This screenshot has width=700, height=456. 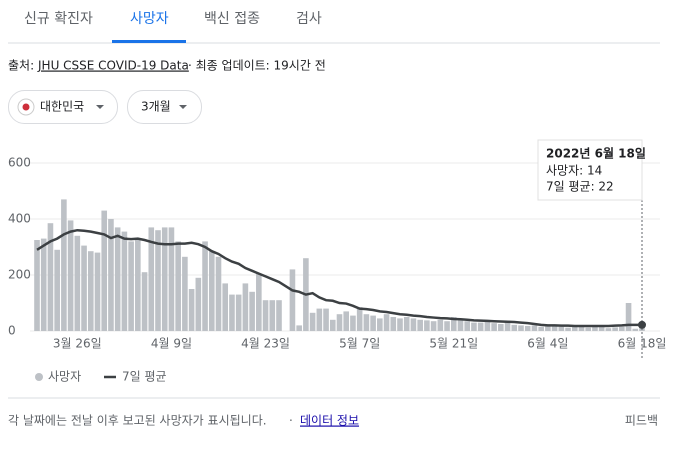 What do you see at coordinates (113, 66) in the screenshot?
I see `source-link: JHU CSSE COVID-19 Data` at bounding box center [113, 66].